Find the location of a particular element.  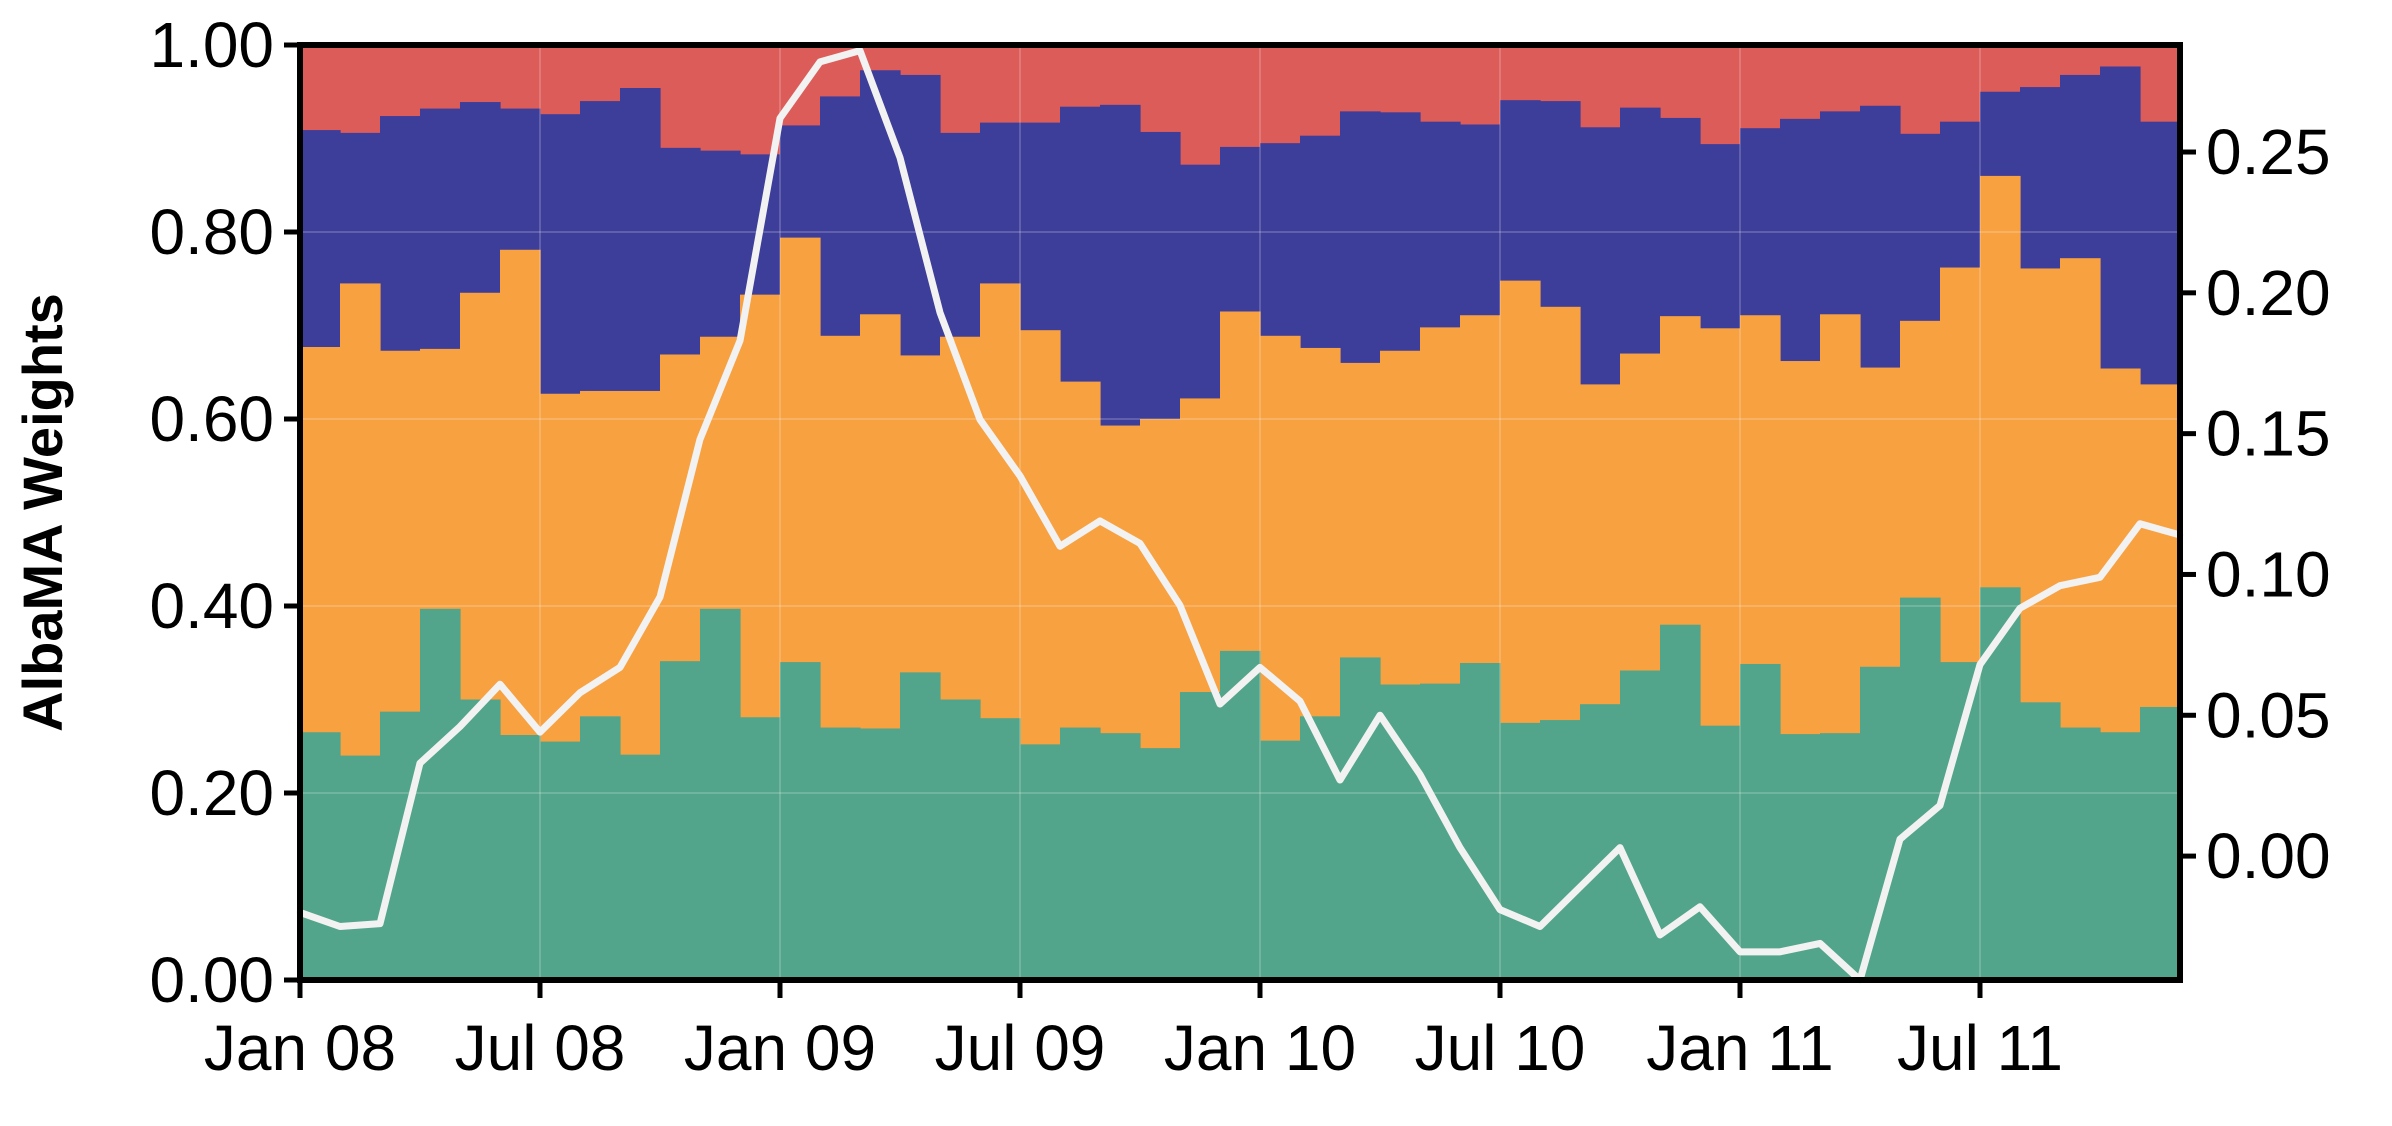

y-tick-label: 0.20 is located at coordinates (211, 793).